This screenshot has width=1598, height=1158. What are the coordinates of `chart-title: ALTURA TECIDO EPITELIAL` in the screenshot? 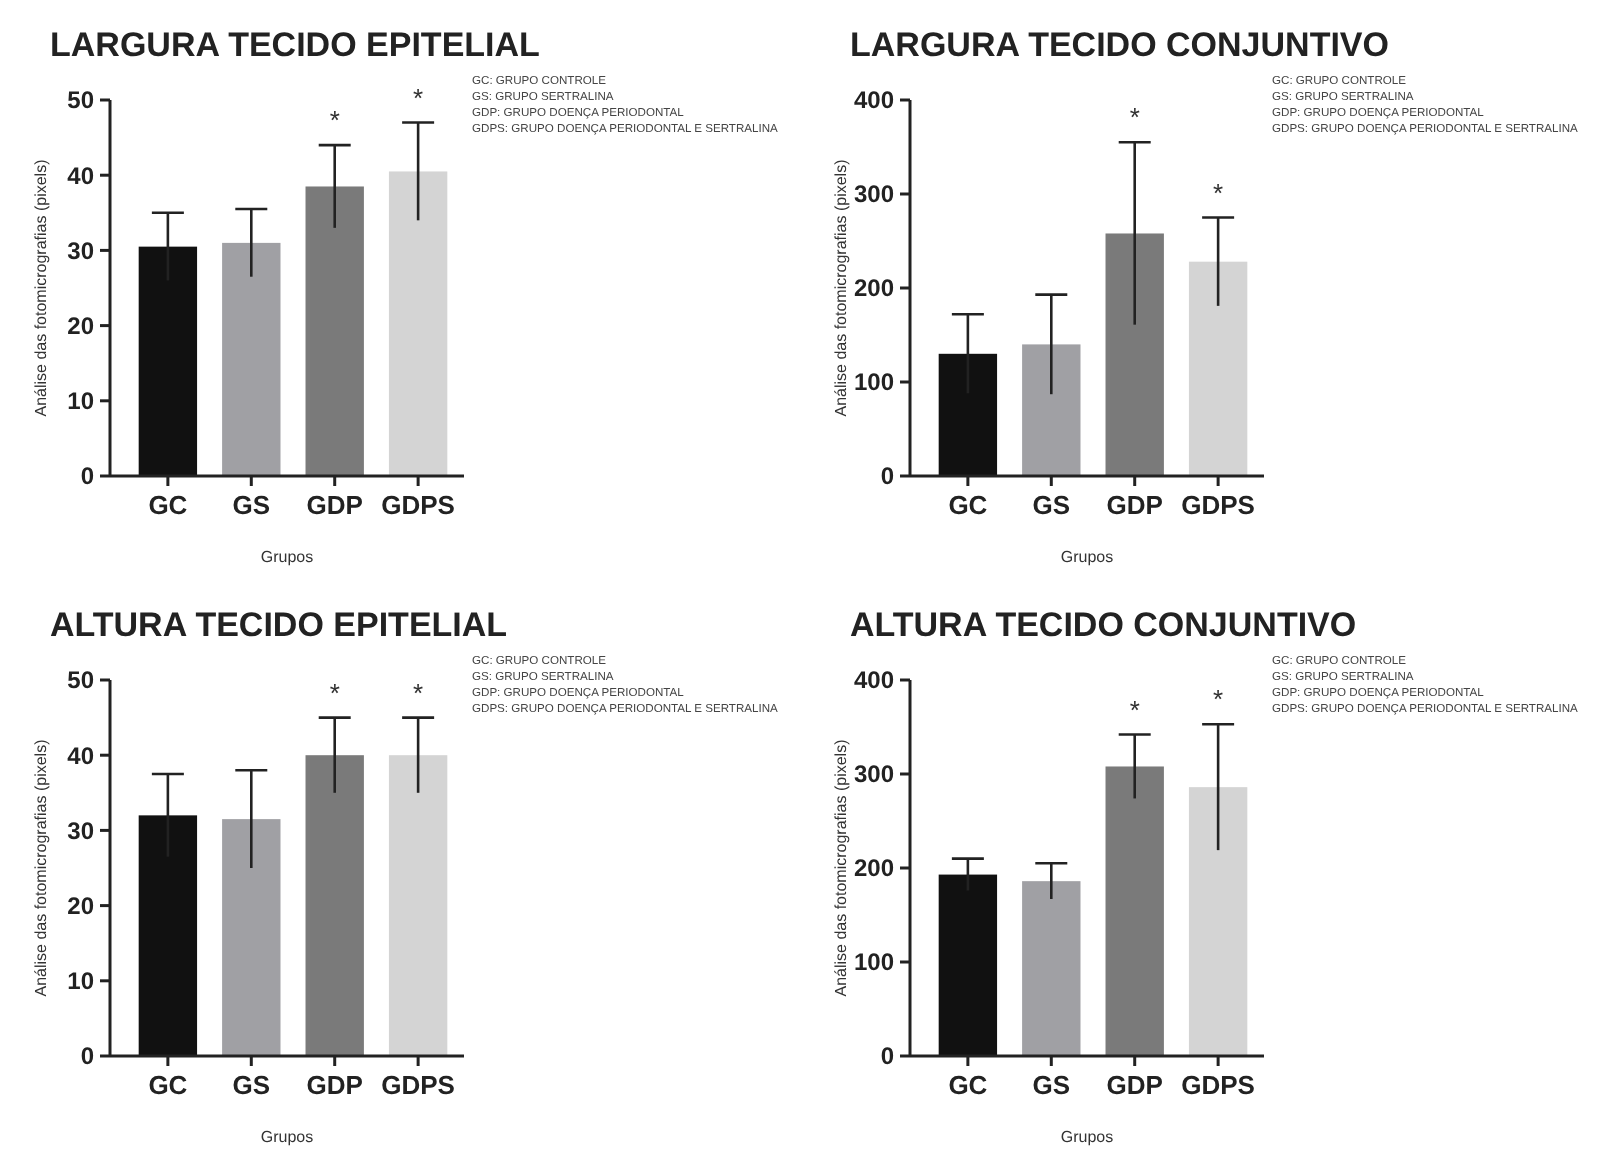 It's located at (279, 625).